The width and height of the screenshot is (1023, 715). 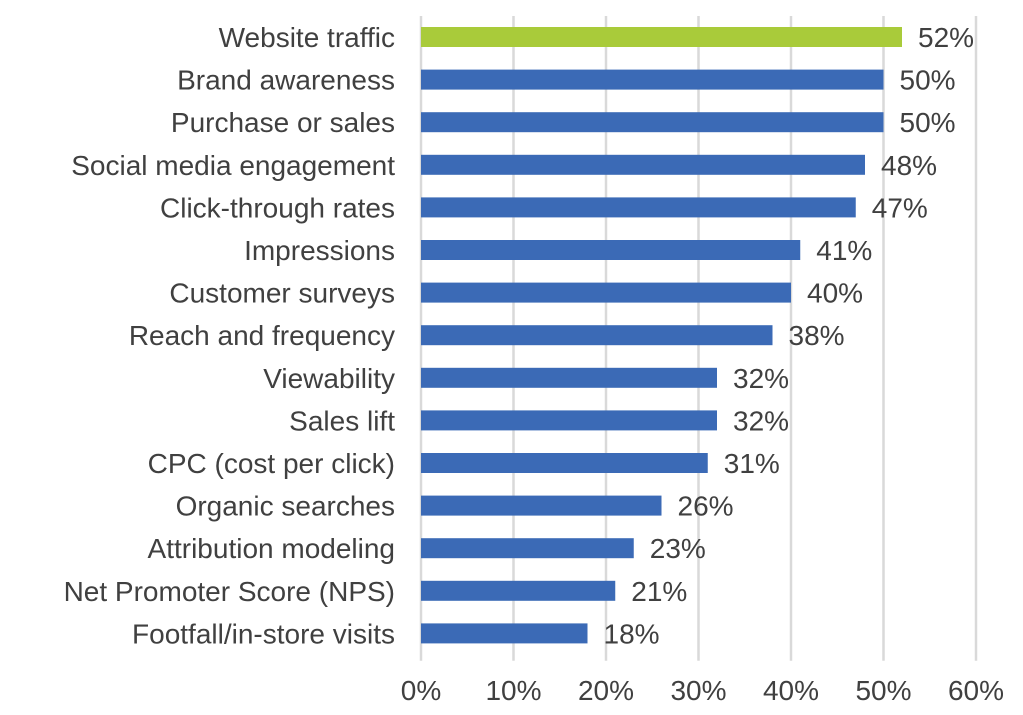 I want to click on data-label: 38%, so click(x=817, y=335).